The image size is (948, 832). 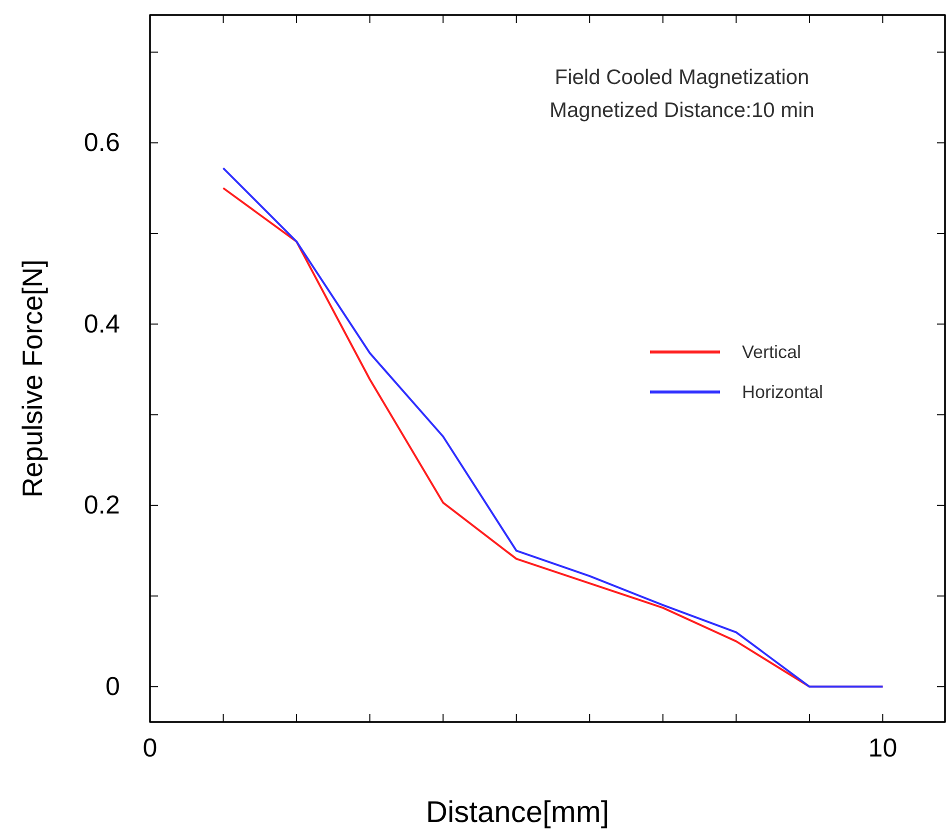 I want to click on x-axis-title: Distance[mm], so click(x=518, y=812).